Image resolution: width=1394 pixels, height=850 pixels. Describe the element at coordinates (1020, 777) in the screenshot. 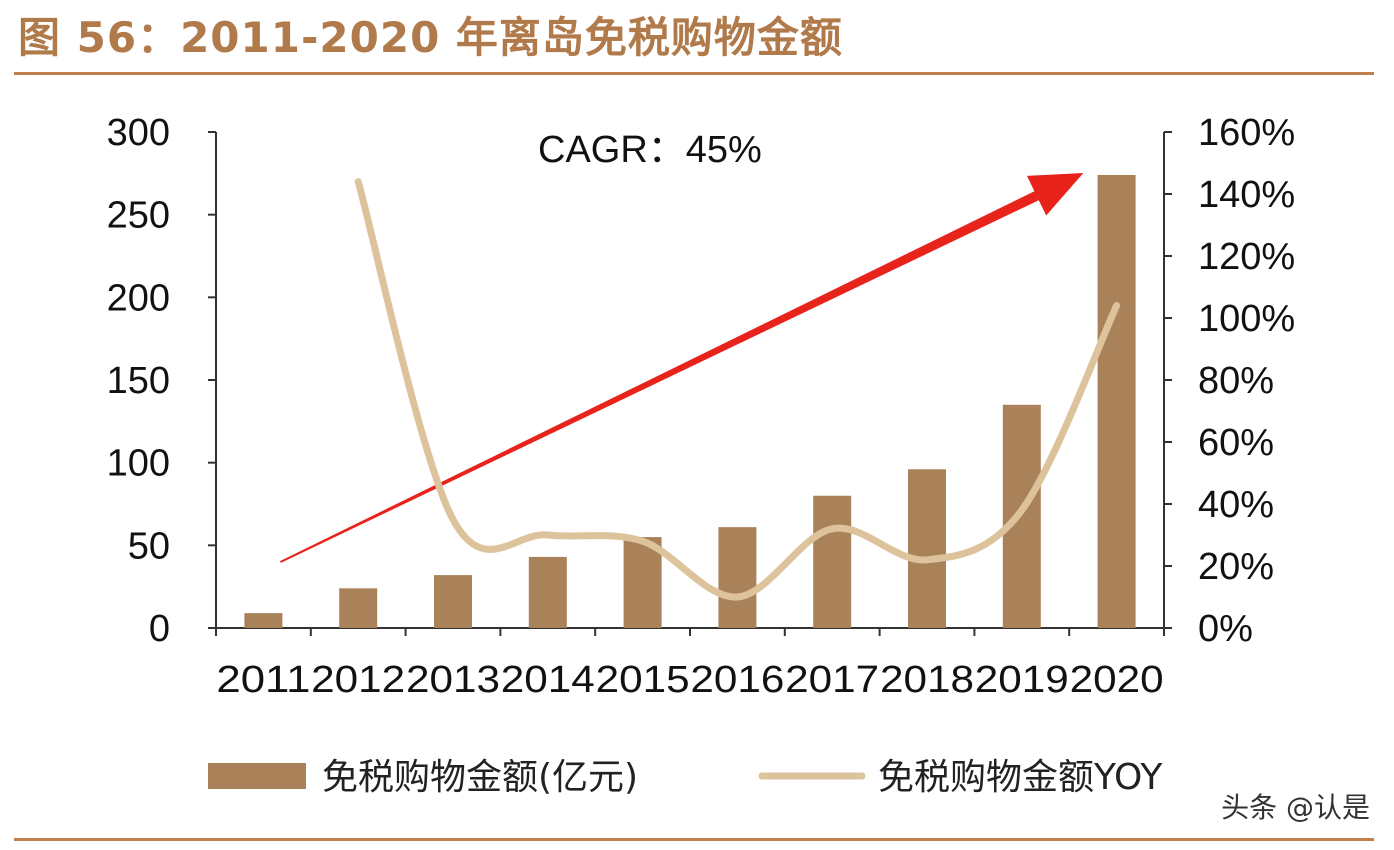

I see `legend-line-label: 免税购物金额YOY` at that location.